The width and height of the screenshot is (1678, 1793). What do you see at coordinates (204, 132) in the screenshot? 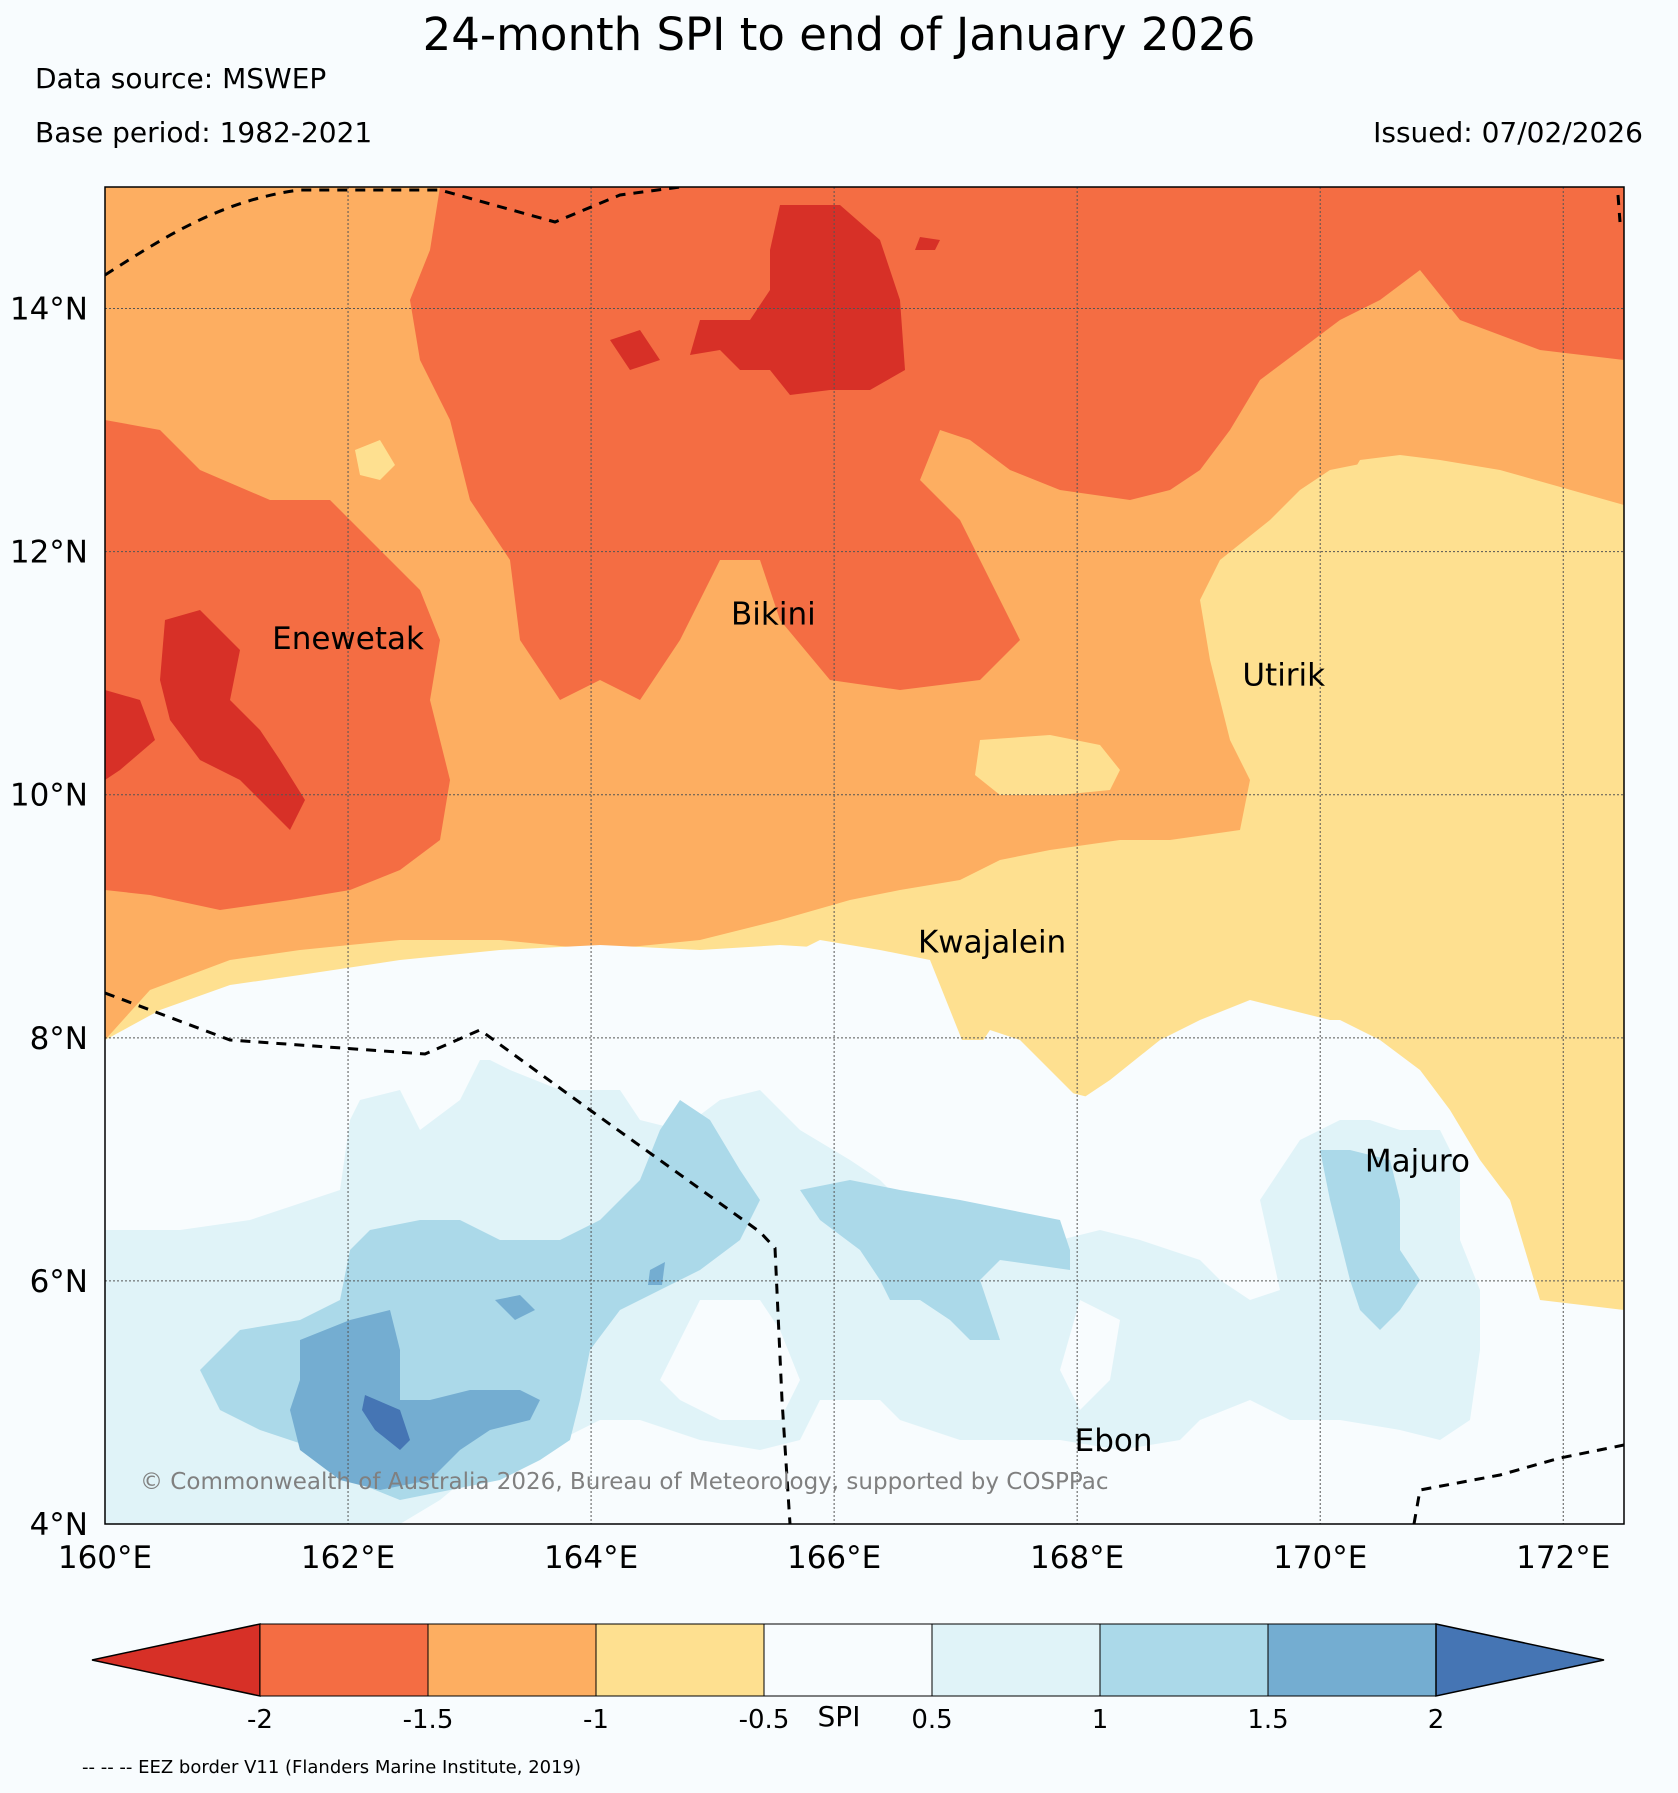
I see `base-period-label: Base period: 1982-2021` at bounding box center [204, 132].